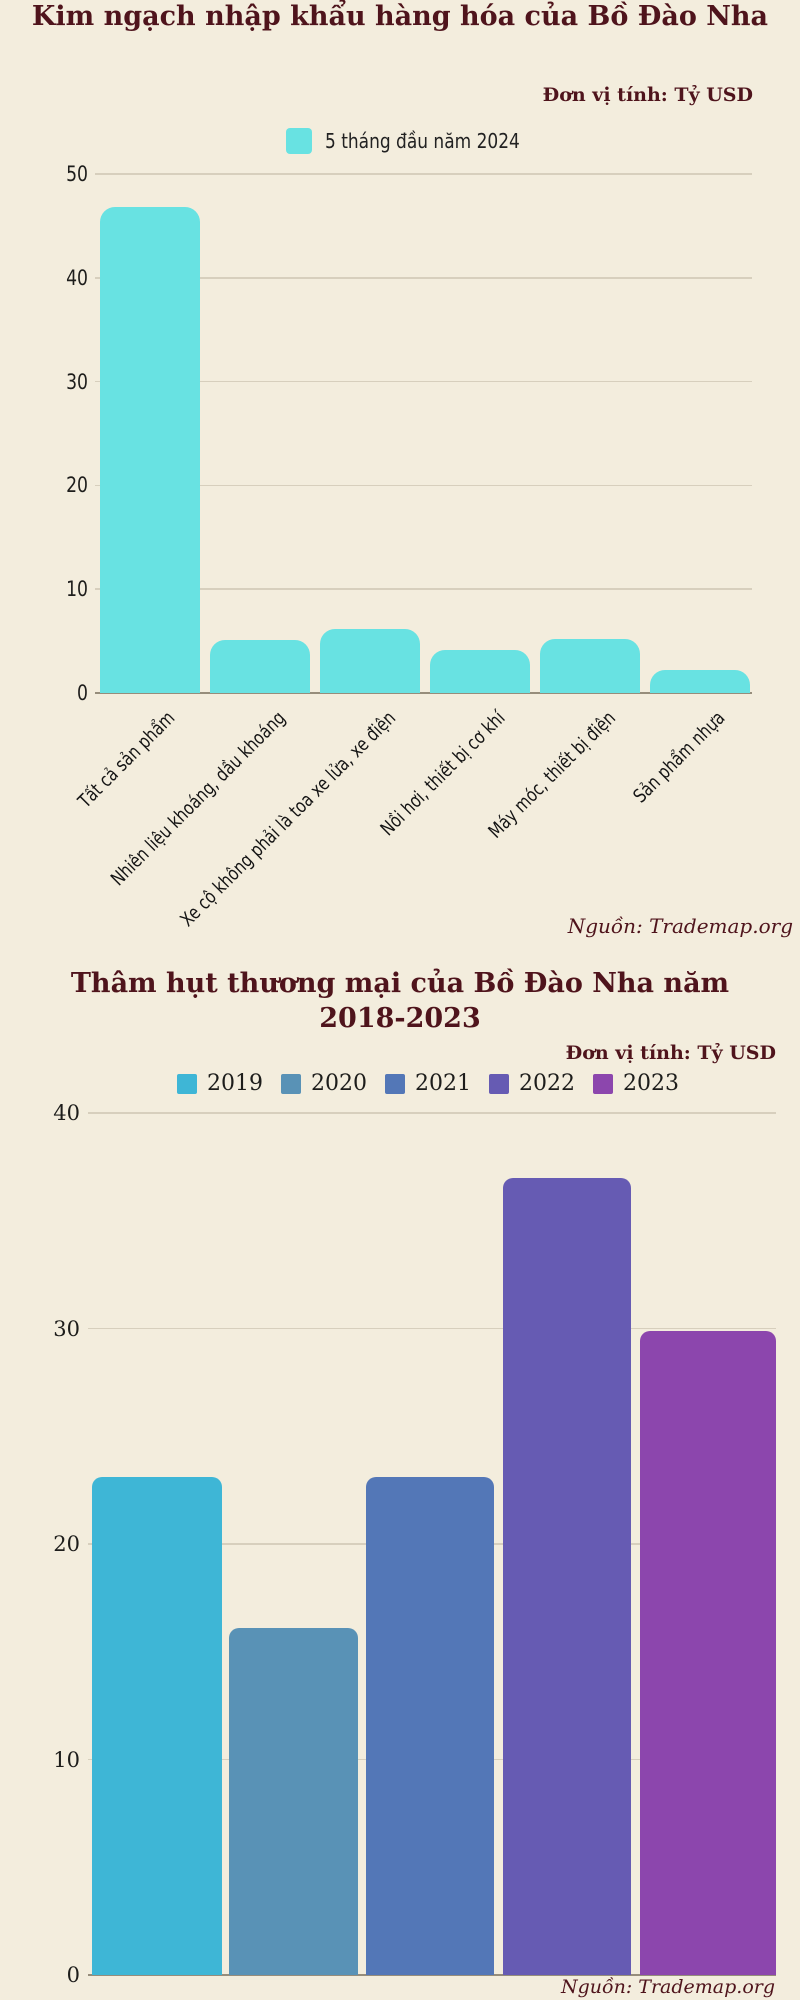  I want to click on legend-item: 2019, so click(220, 1084).